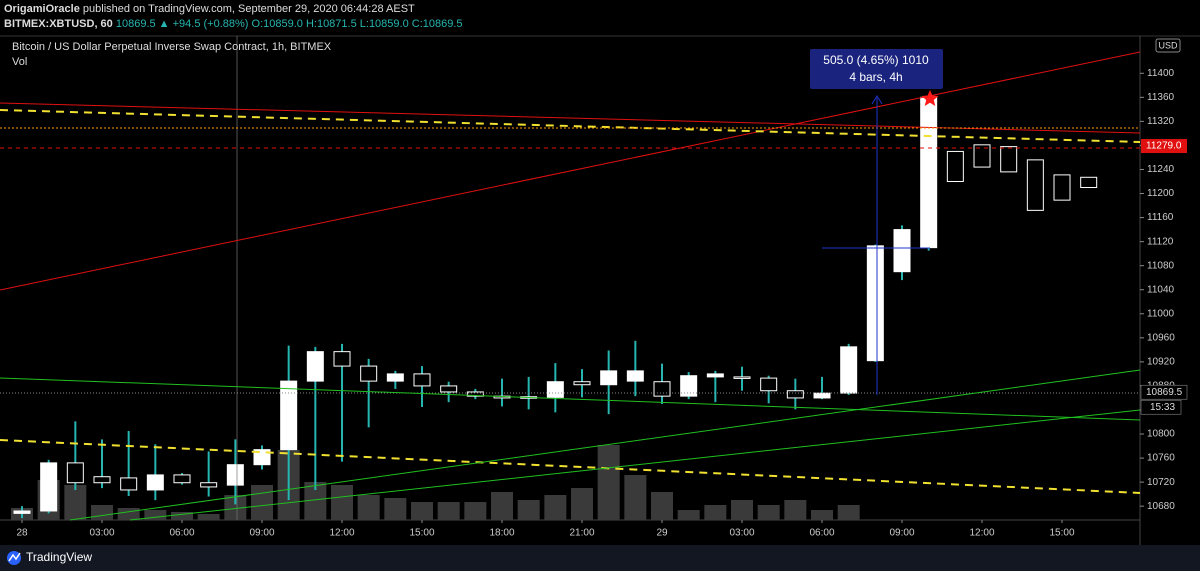 The image size is (1200, 571). What do you see at coordinates (570, 399) in the screenshot?
I see `trend-line` at bounding box center [570, 399].